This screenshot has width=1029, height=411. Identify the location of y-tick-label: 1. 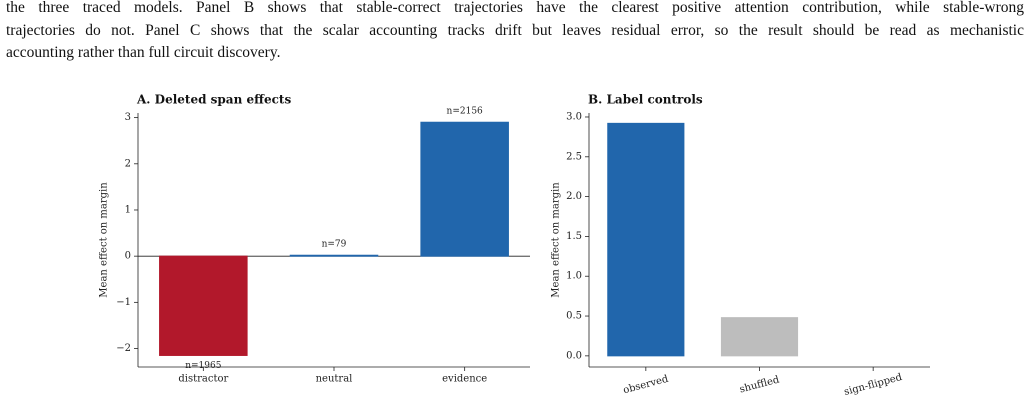
(128, 209).